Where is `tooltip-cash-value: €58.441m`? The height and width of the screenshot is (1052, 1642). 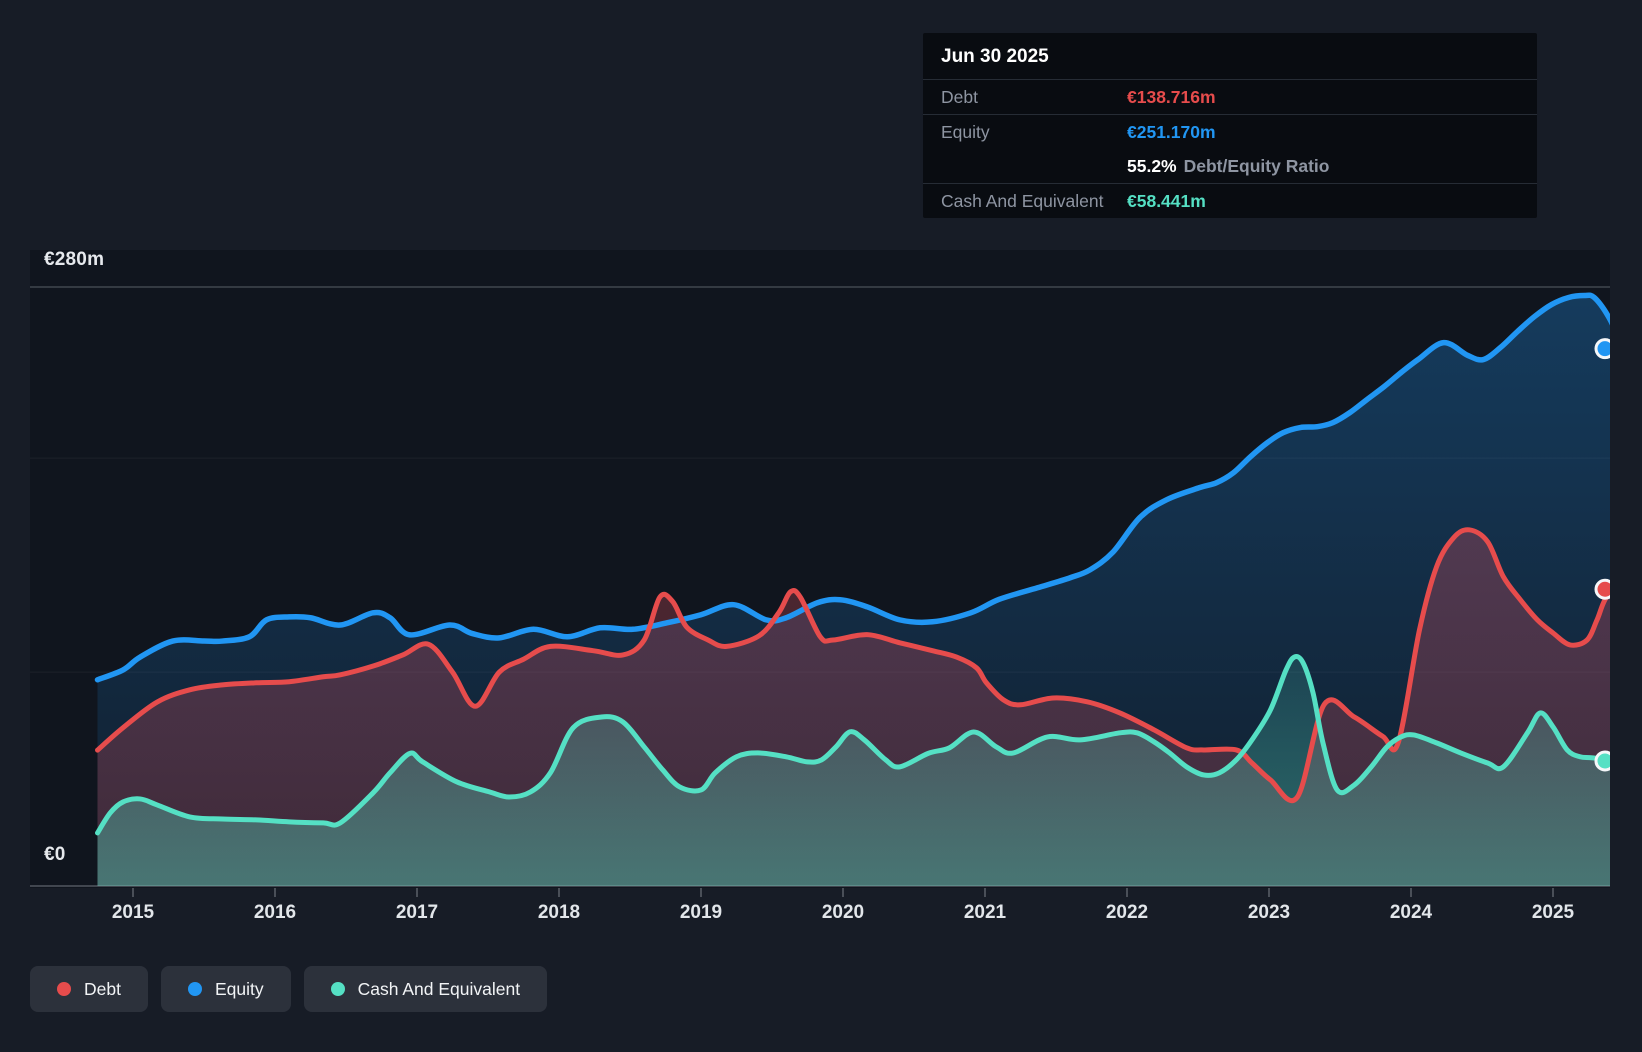
tooltip-cash-value: €58.441m is located at coordinates (1166, 200).